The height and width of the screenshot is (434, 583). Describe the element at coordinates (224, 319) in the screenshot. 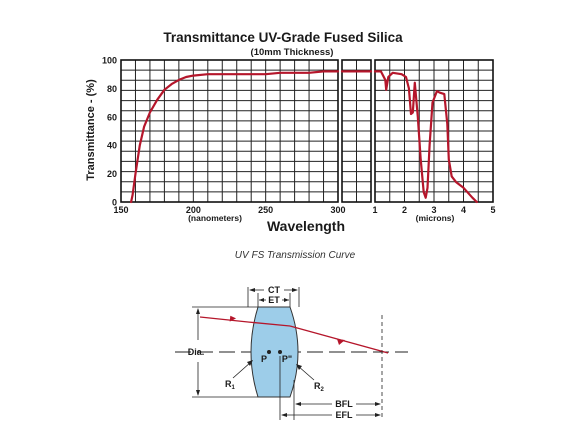

I see `incident-ray` at that location.